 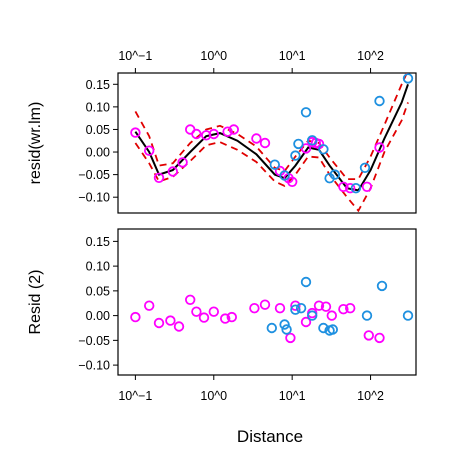 What do you see at coordinates (292, 56) in the screenshot?
I see `x-tick-label-top: 10^1` at bounding box center [292, 56].